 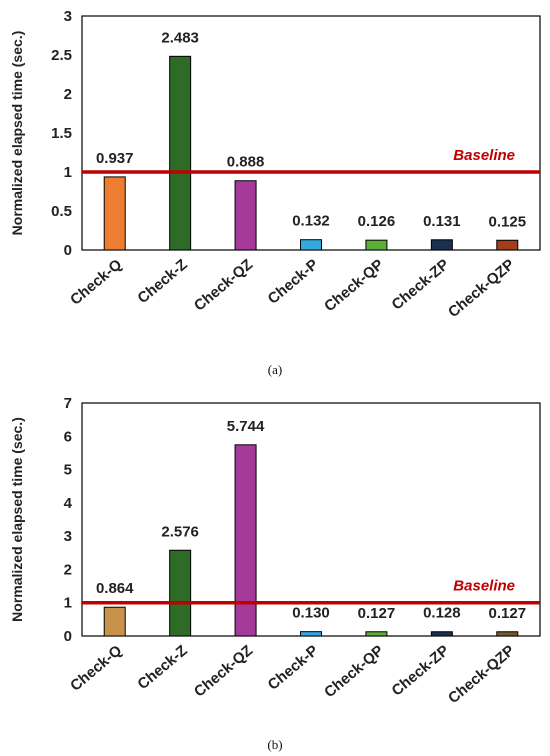 What do you see at coordinates (180, 37) in the screenshot?
I see `data-label: 2.483` at bounding box center [180, 37].